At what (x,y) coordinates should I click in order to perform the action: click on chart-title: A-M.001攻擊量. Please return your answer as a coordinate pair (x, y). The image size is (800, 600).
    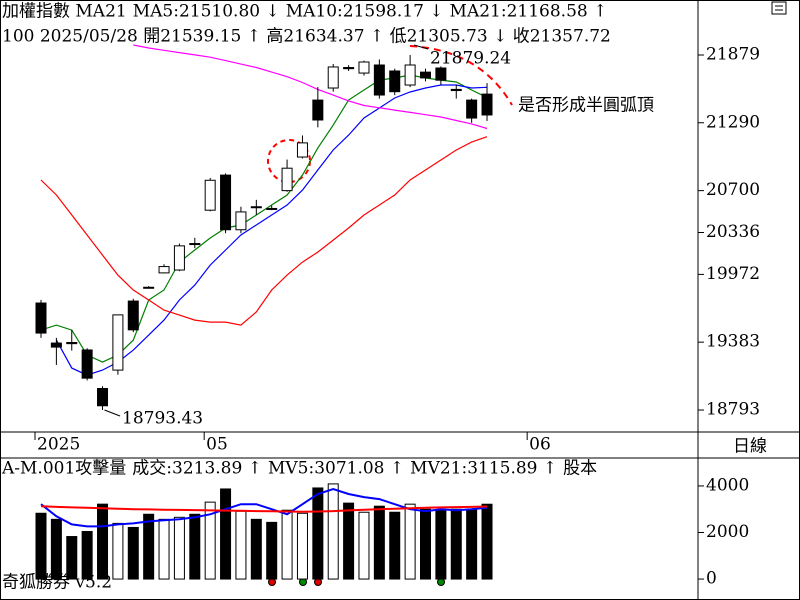
    Looking at the image, I should click on (63, 469).